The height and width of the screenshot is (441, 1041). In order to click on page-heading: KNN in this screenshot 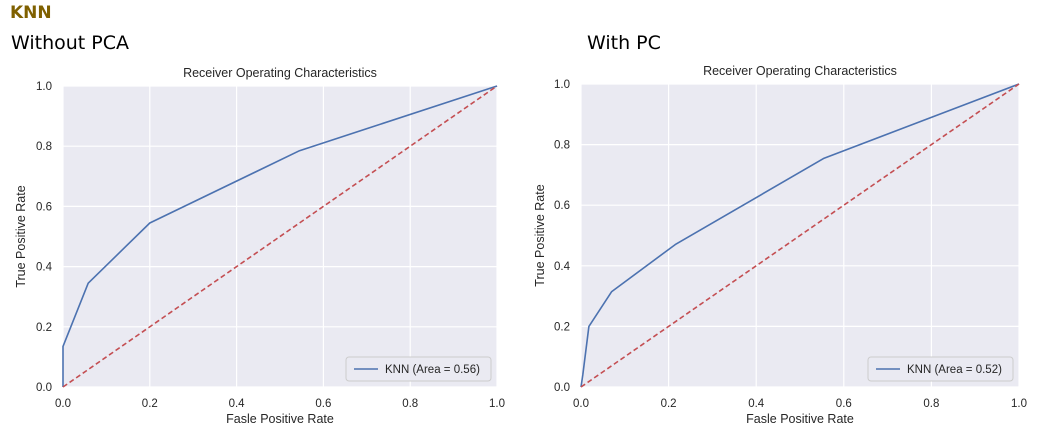, I will do `click(31, 13)`.